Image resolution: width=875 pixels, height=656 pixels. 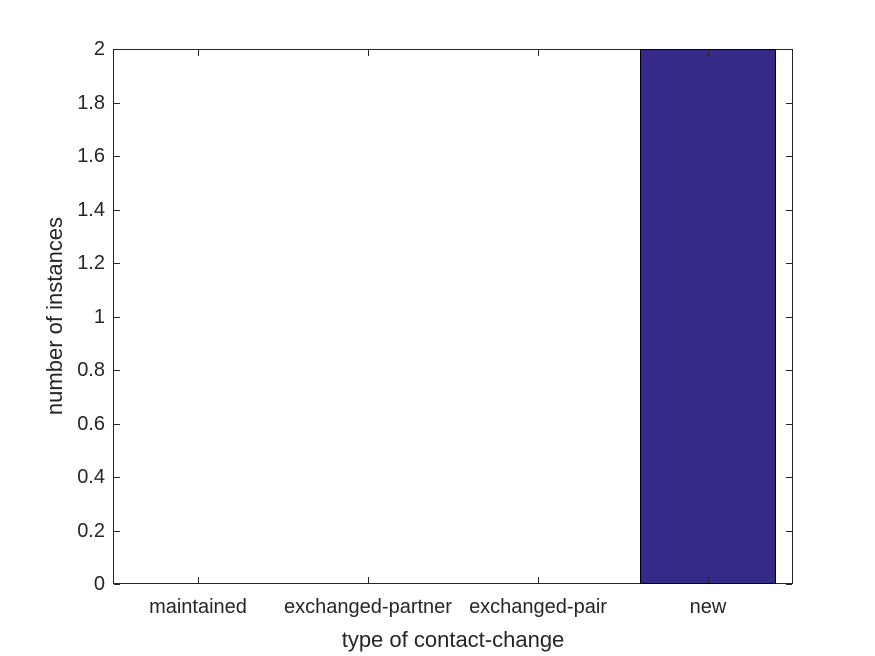 I want to click on x-tick-label: new, so click(x=708, y=607).